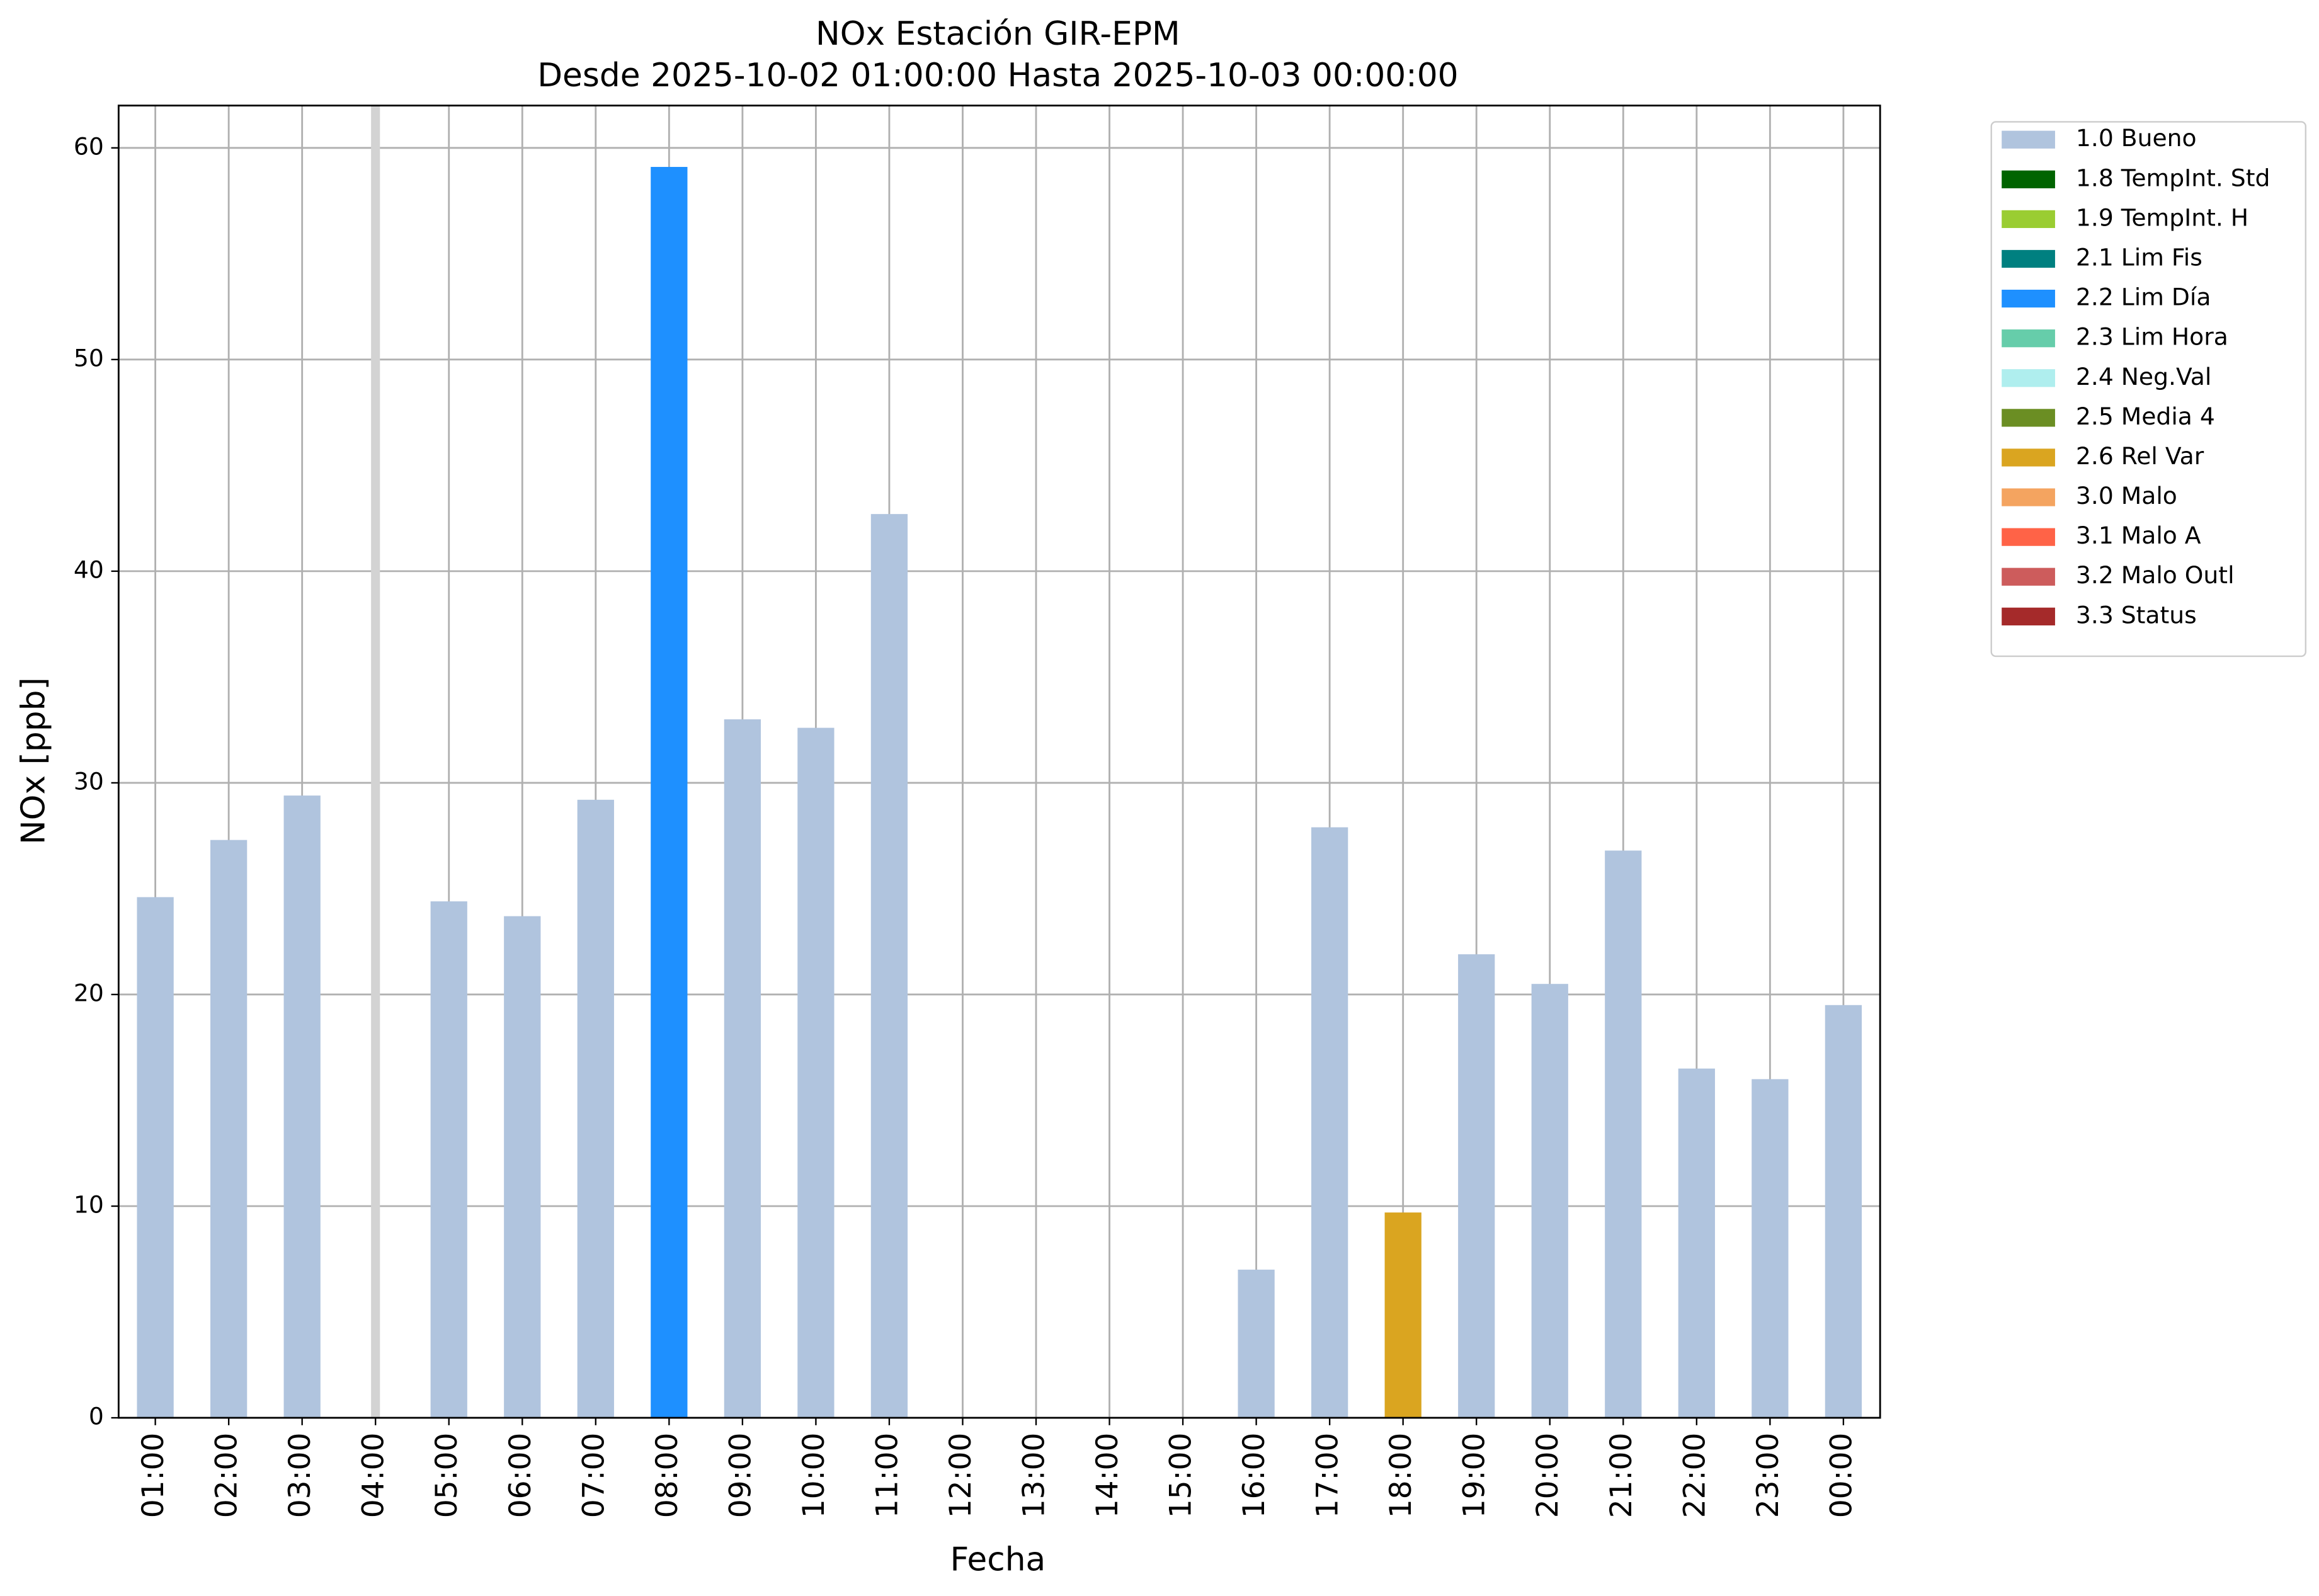  What do you see at coordinates (1107, 1476) in the screenshot?
I see `x-tick-label: 14:00` at bounding box center [1107, 1476].